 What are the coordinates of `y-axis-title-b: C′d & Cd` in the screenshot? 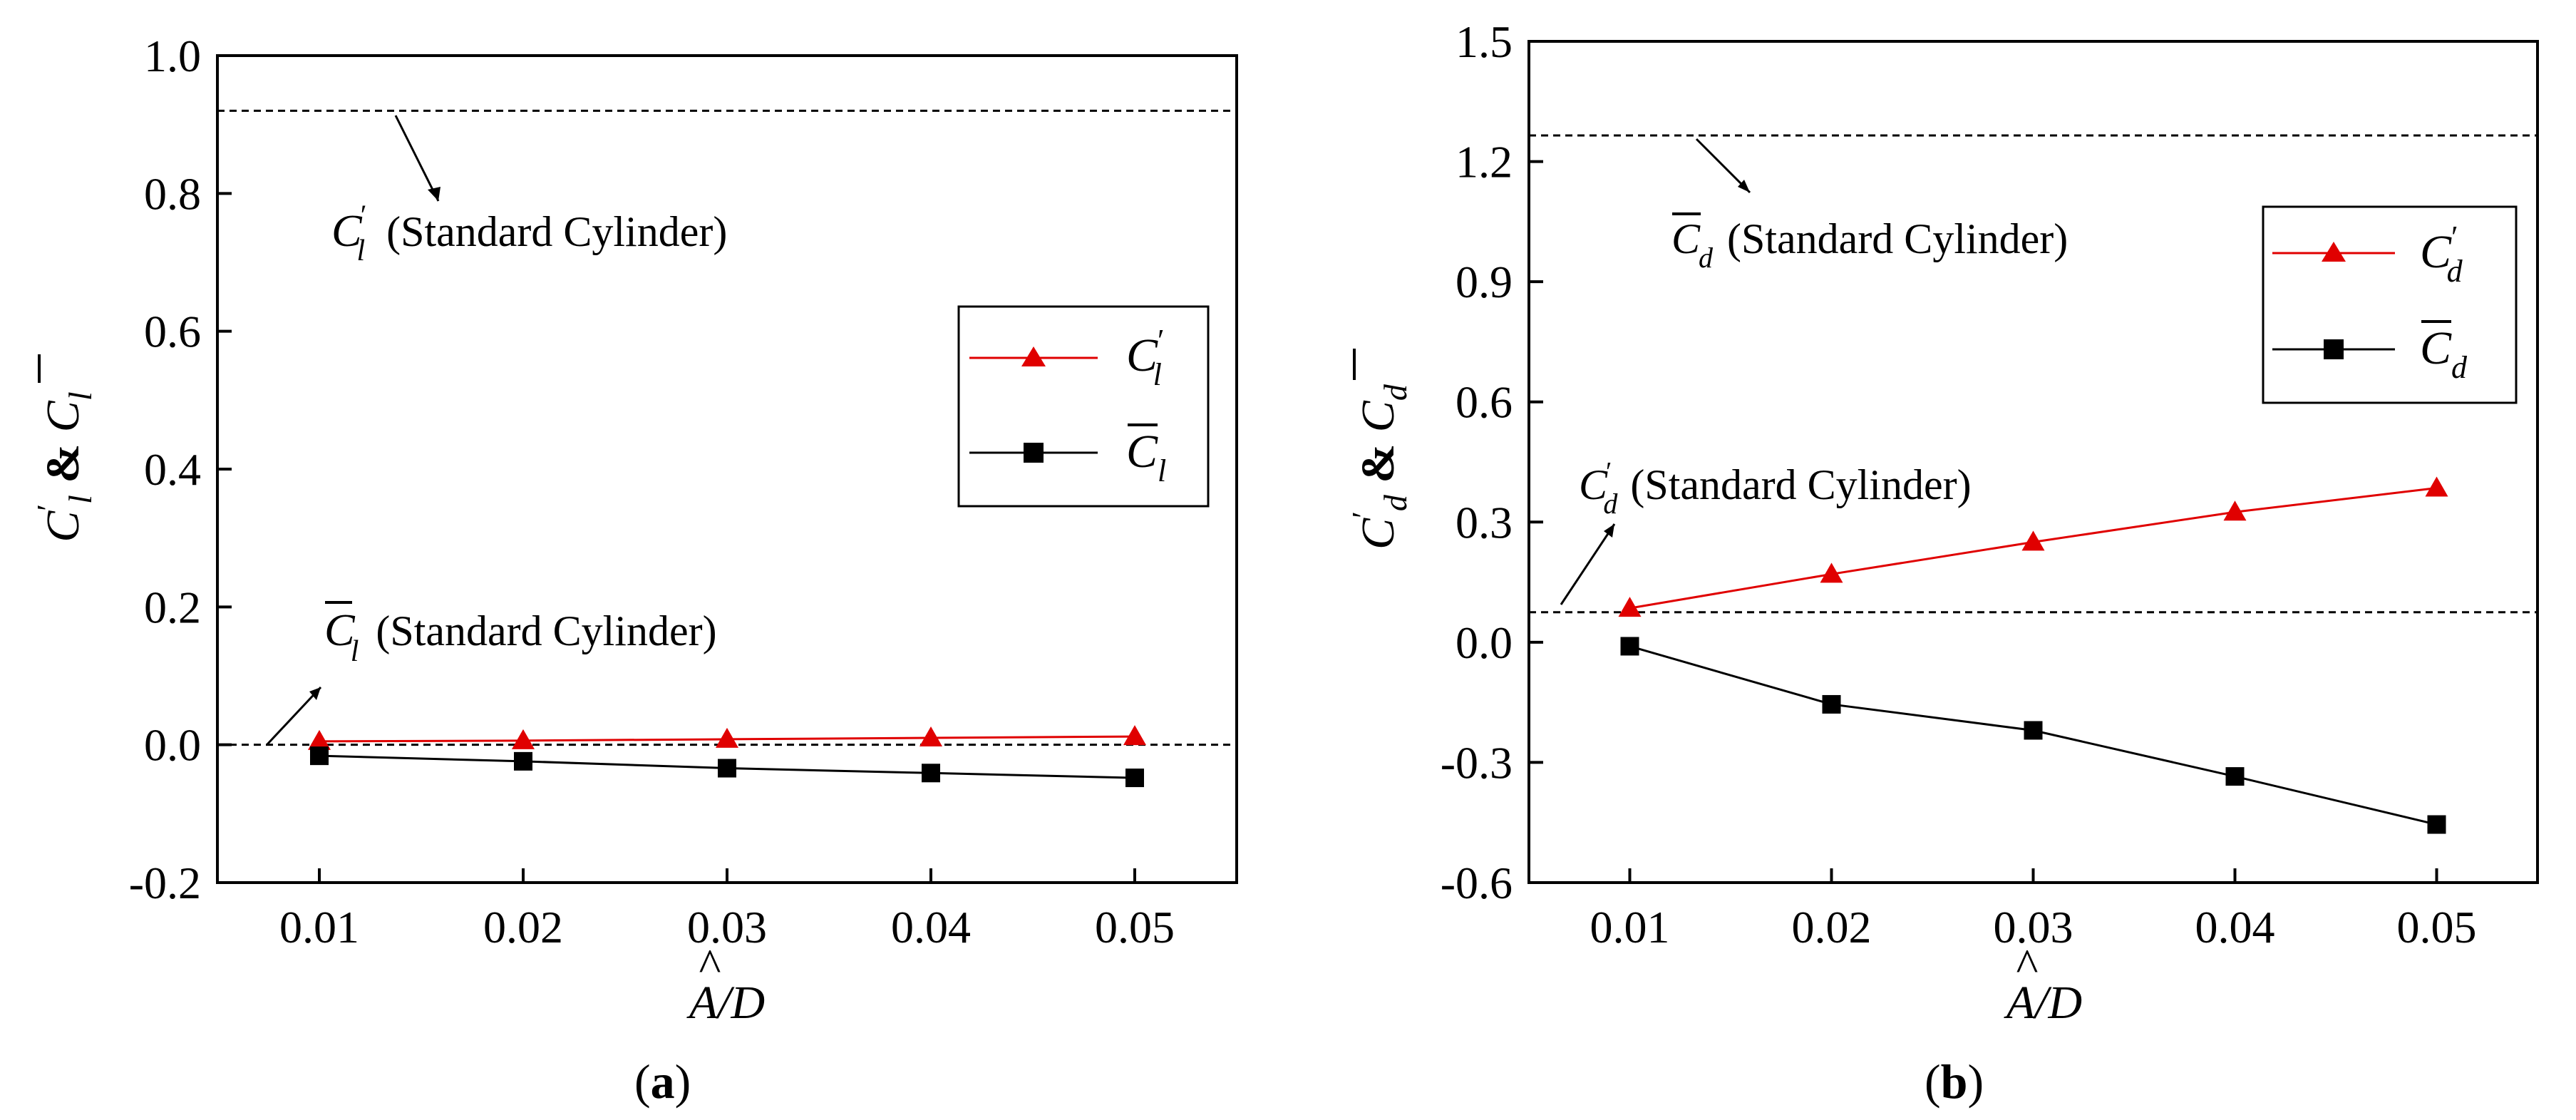 It's located at (1379, 450).